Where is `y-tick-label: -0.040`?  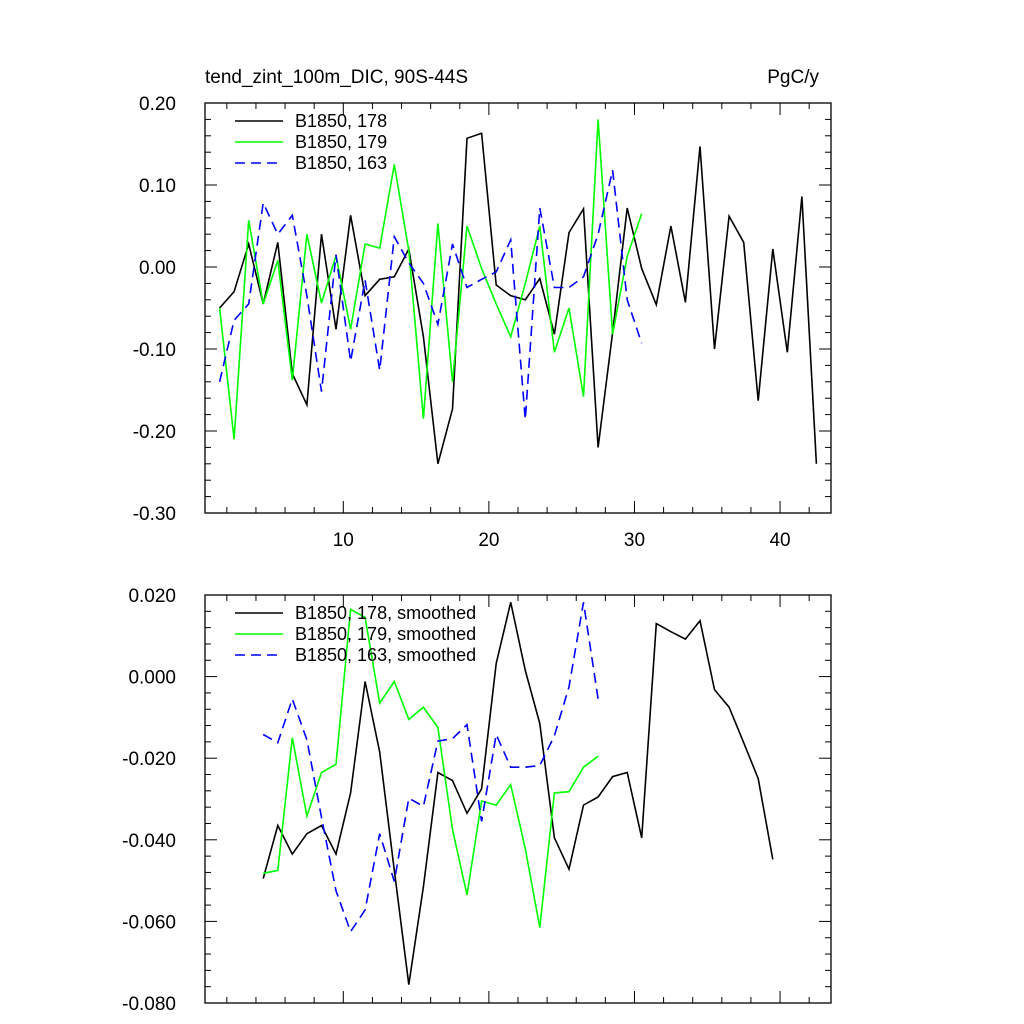 y-tick-label: -0.040 is located at coordinates (149, 841).